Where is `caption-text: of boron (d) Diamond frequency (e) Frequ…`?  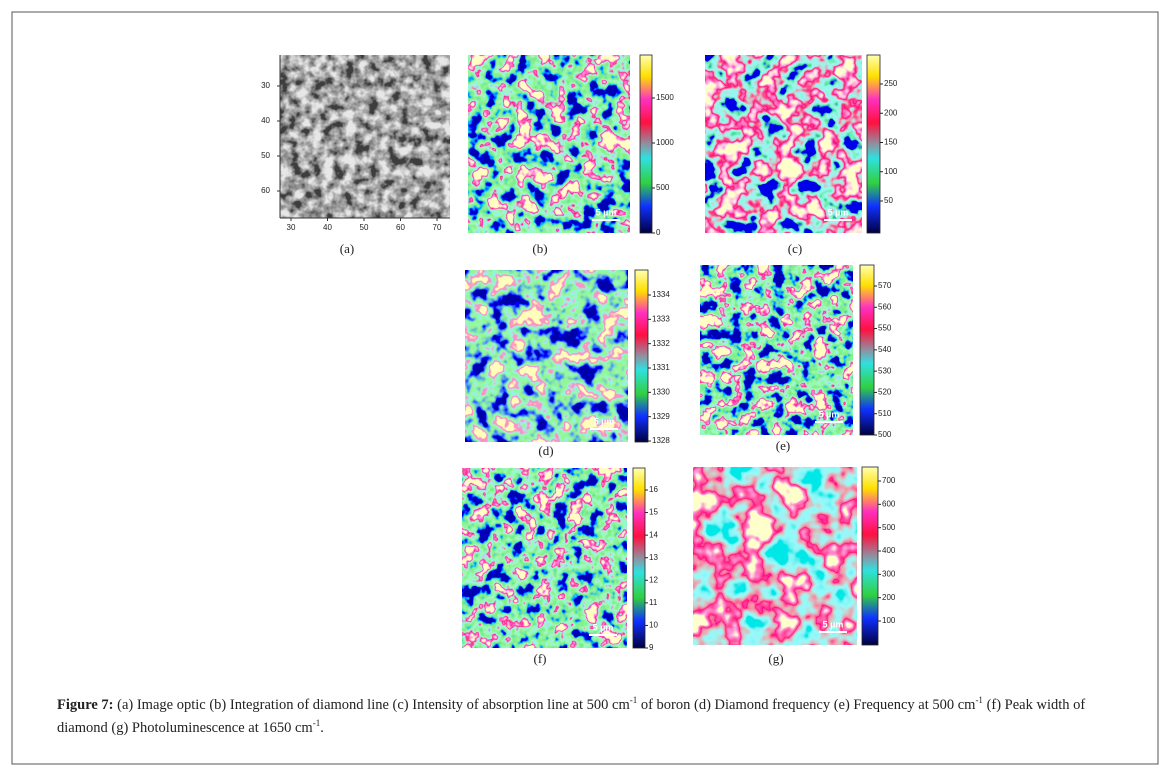 caption-text: of boron (d) Diamond frequency (e) Frequ… is located at coordinates (806, 705).